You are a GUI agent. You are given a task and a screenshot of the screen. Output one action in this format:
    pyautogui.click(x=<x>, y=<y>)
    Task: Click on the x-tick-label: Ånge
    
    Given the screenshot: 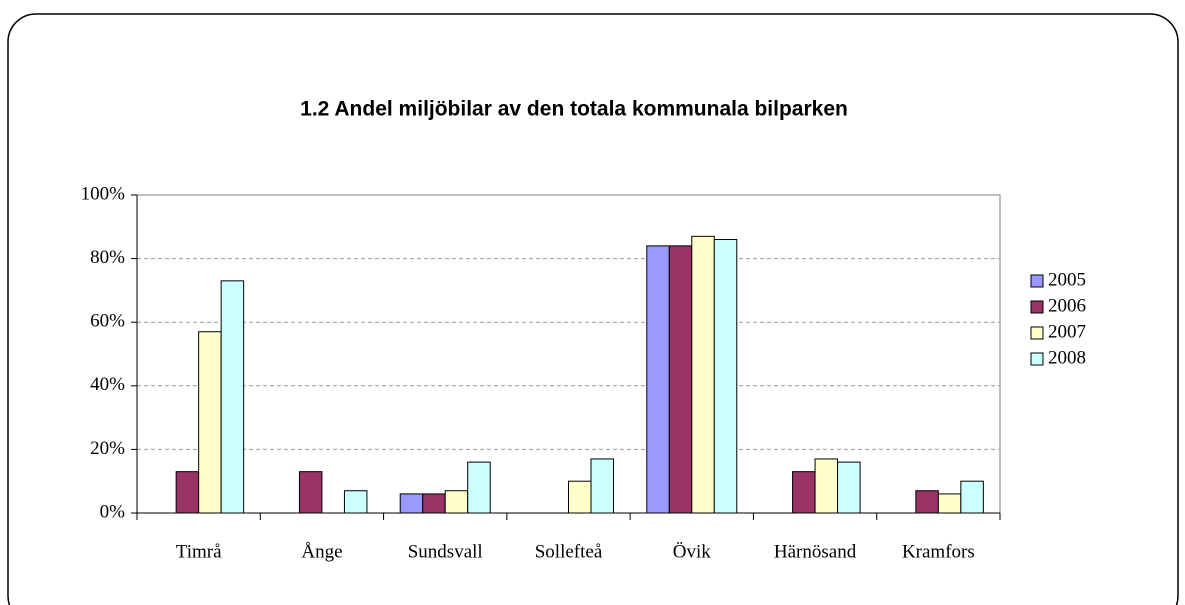 What is the action you would take?
    pyautogui.click(x=321, y=551)
    